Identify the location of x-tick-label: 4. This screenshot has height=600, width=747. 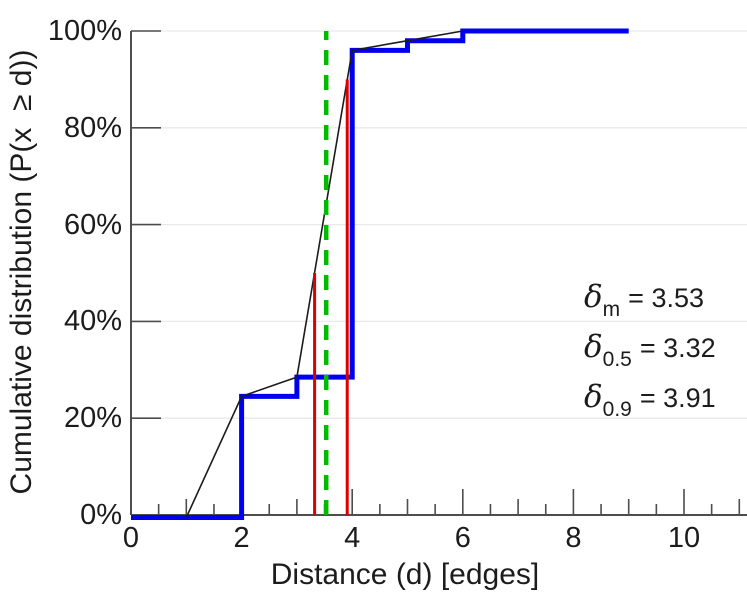
(352, 538).